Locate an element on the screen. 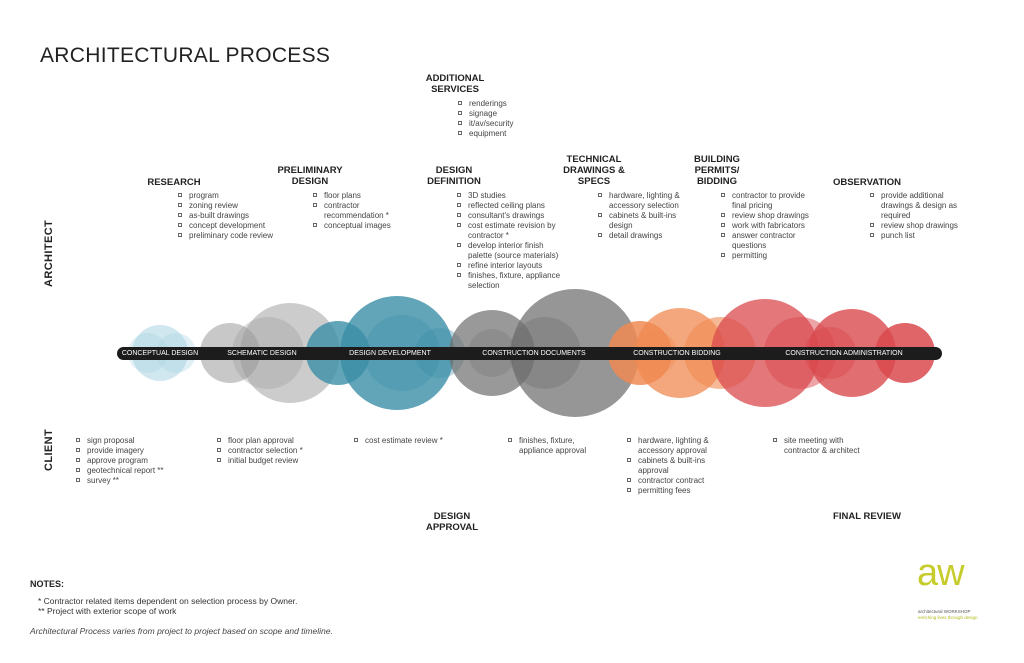 The width and height of the screenshot is (1024, 663). list-additional-services: renderings signage it/av/security equipment is located at coordinates (503, 119).